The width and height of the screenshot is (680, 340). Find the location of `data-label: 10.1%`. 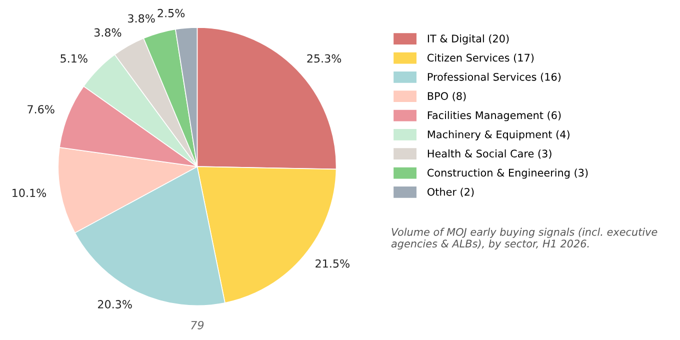

data-label: 10.1% is located at coordinates (29, 193).